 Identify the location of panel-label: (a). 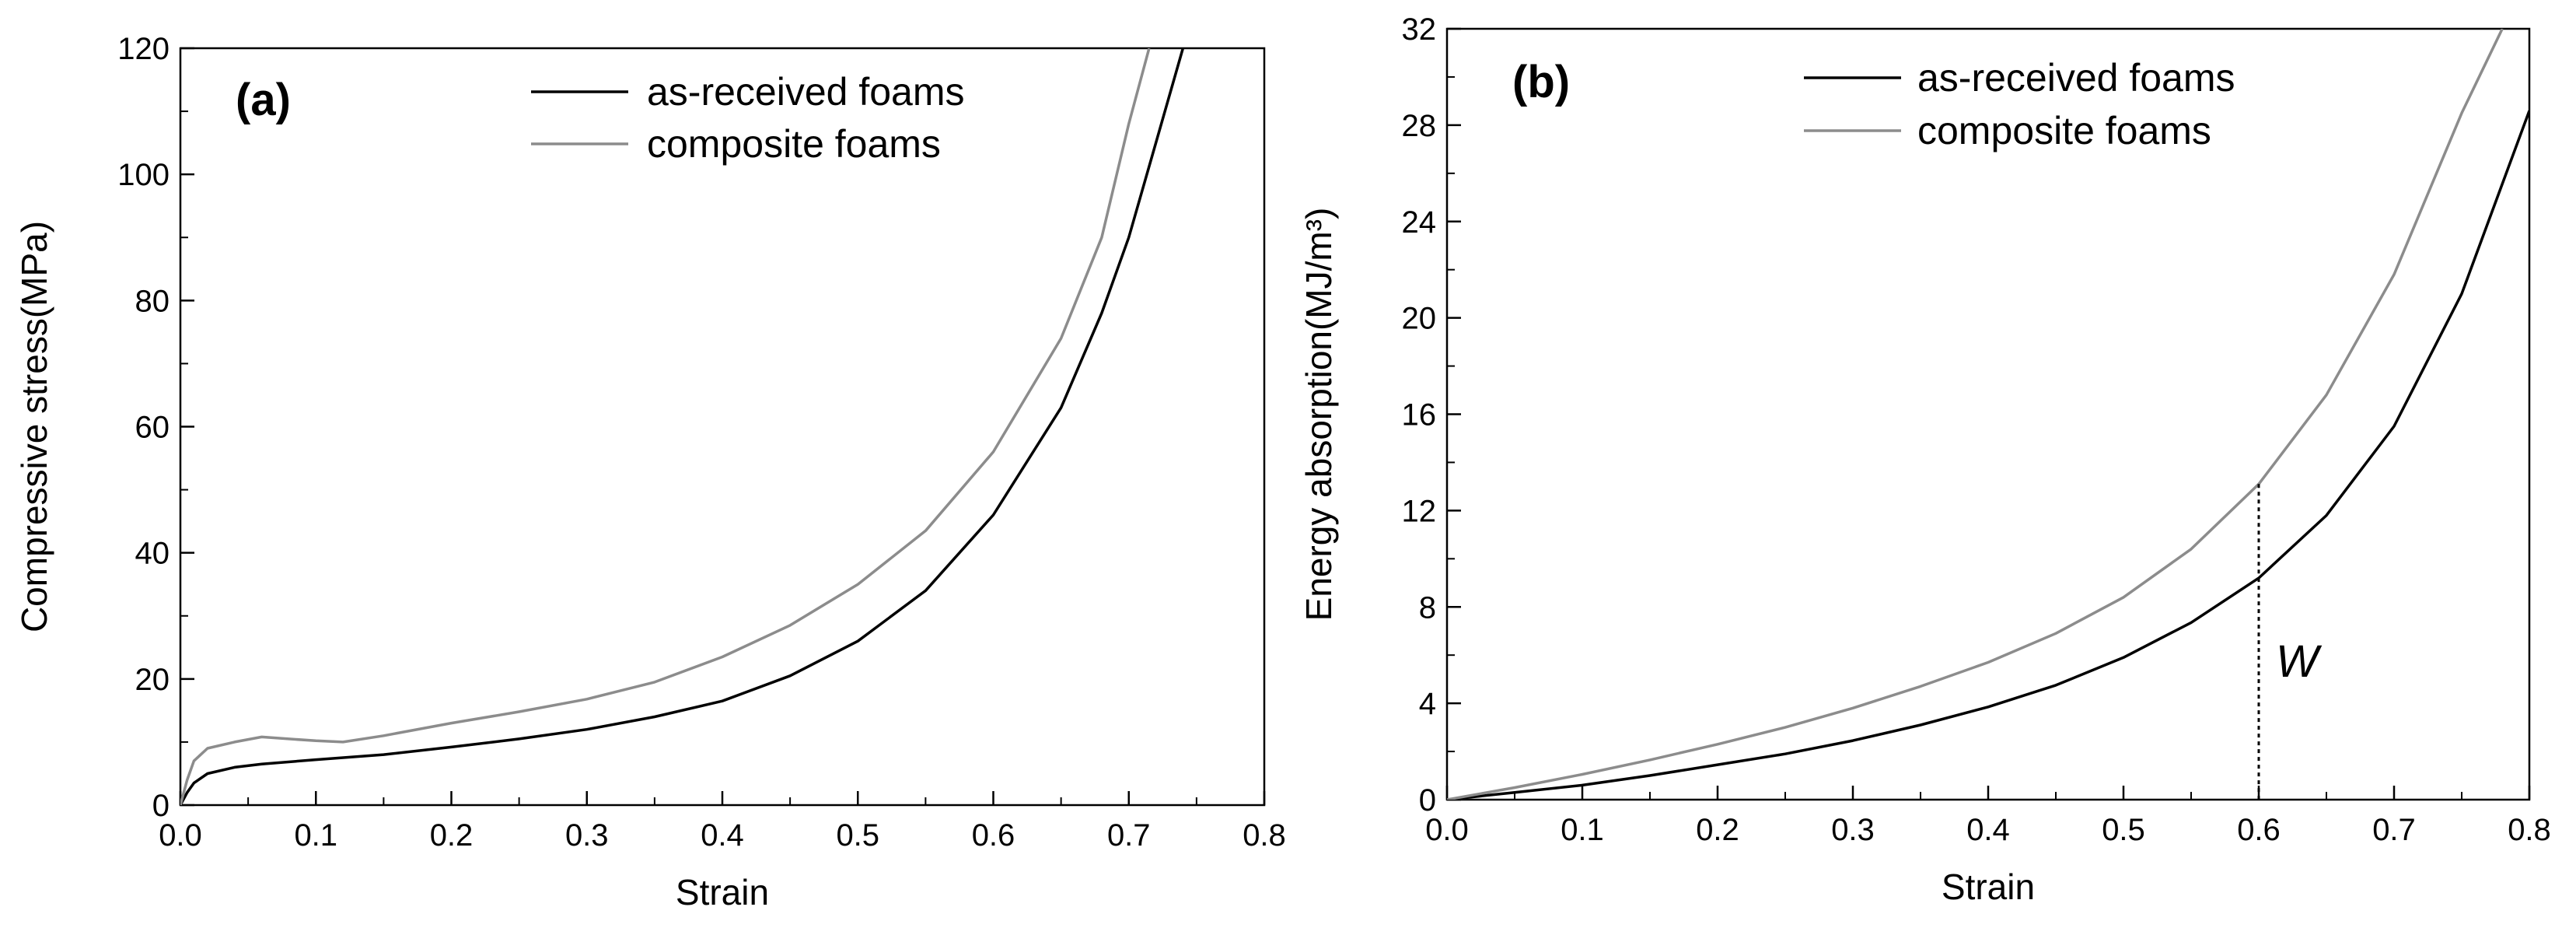
(263, 100).